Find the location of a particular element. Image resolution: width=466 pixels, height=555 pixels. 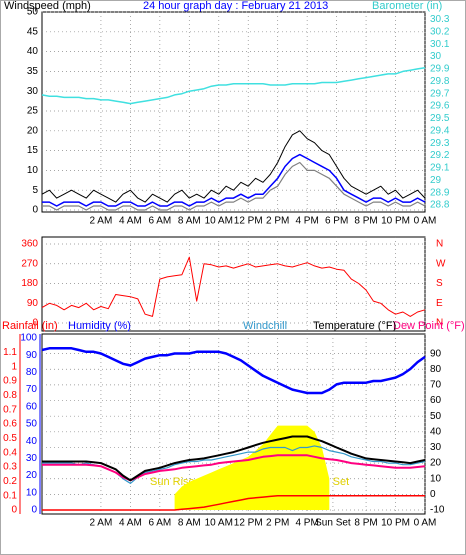

y2-tick-label: 50 is located at coordinates (32, 424).